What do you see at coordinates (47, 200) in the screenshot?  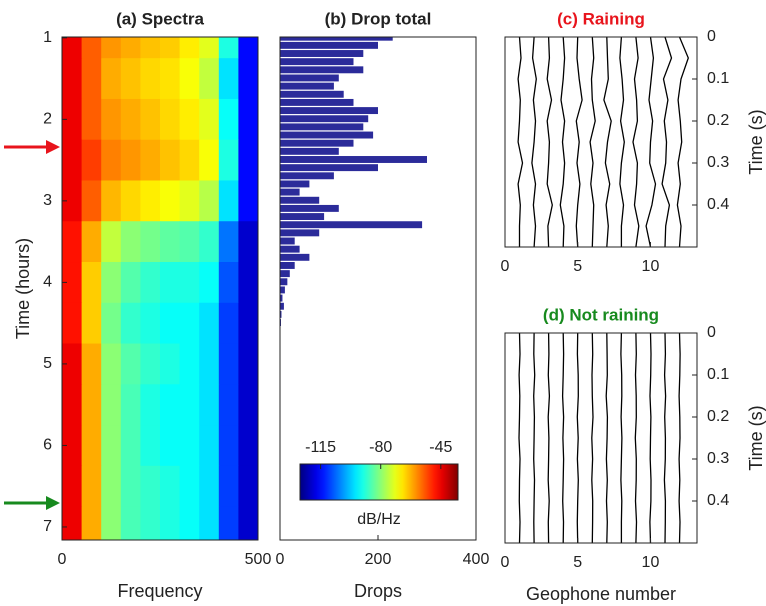 I see `y-tick-label: 3` at bounding box center [47, 200].